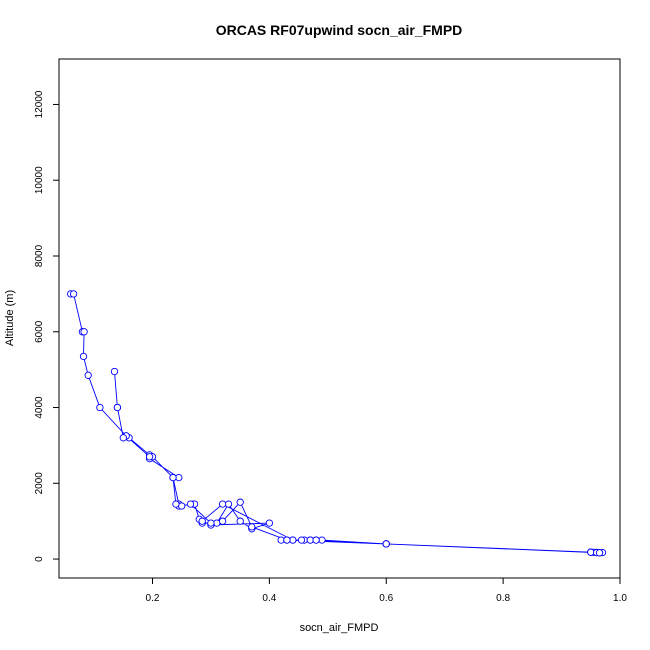 The image size is (650, 650). What do you see at coordinates (503, 598) in the screenshot?
I see `x-tick-label: 0.8` at bounding box center [503, 598].